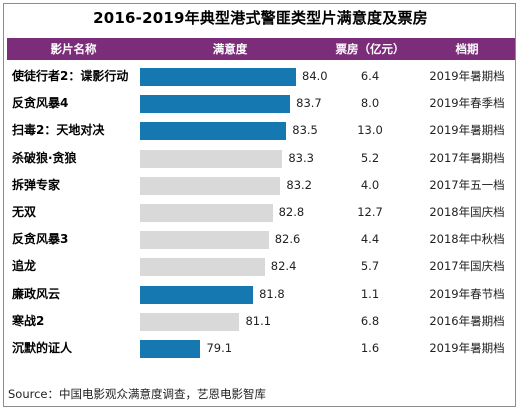 The width and height of the screenshot is (521, 412). Describe the element at coordinates (258, 320) in the screenshot. I see `satisfaction-value: 81.1` at that location.